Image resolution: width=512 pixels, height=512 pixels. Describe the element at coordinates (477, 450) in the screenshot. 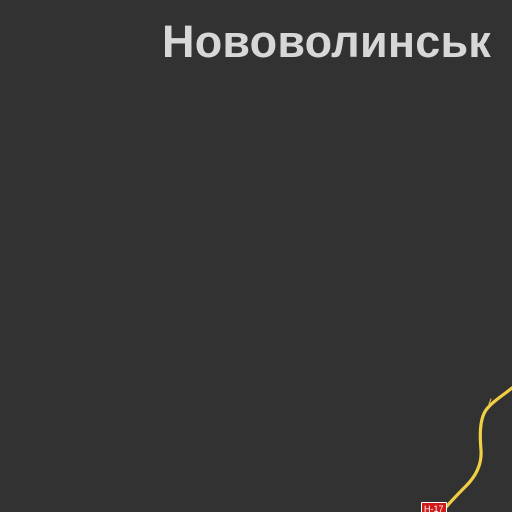

I see `highway-road` at that location.